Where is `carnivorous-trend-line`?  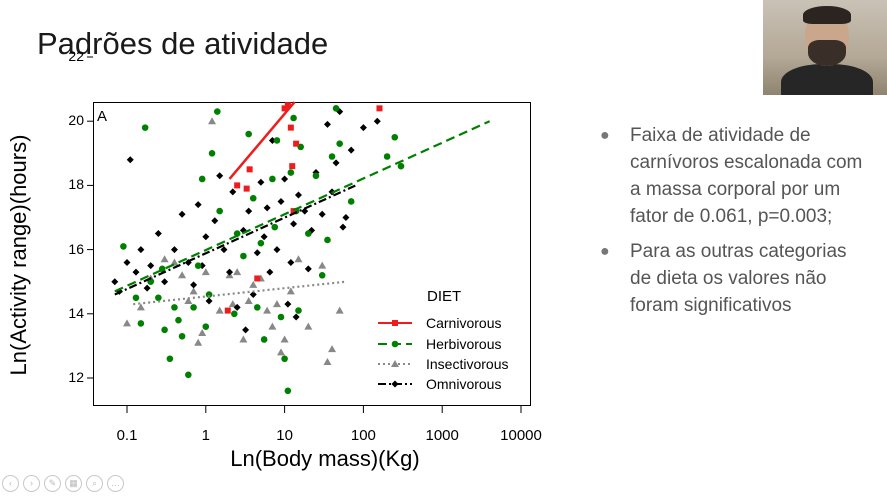 carnivorous-trend-line is located at coordinates (262, 140).